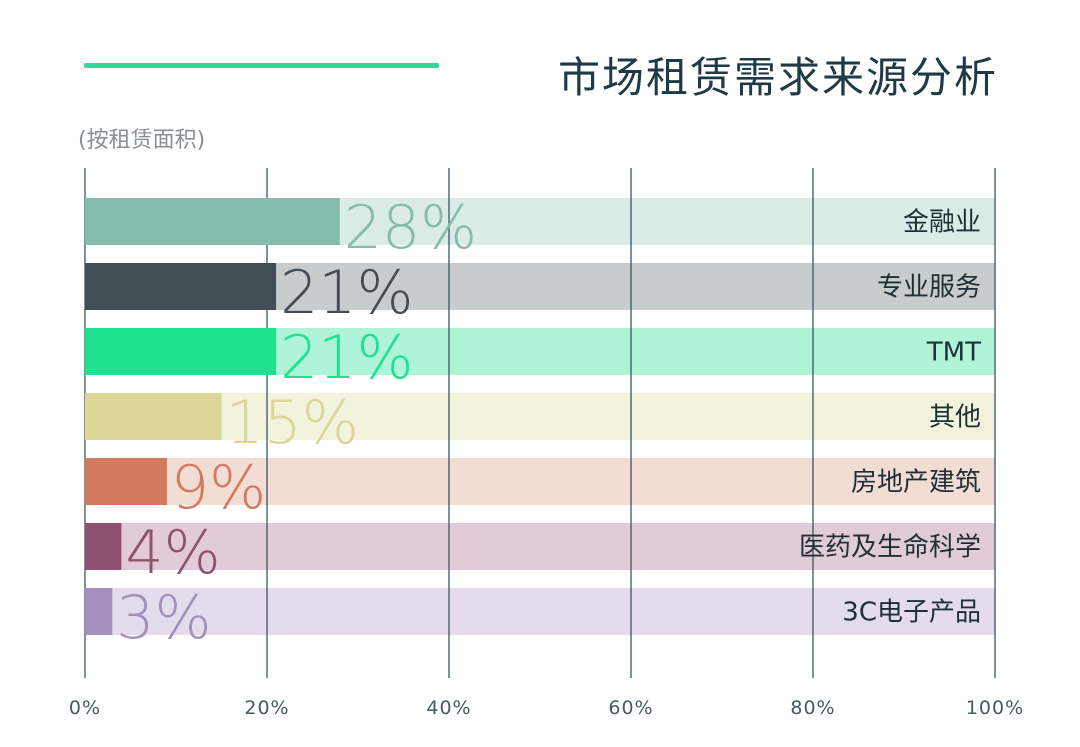  Describe the element at coordinates (955, 418) in the screenshot. I see `category-label: 其他` at that location.